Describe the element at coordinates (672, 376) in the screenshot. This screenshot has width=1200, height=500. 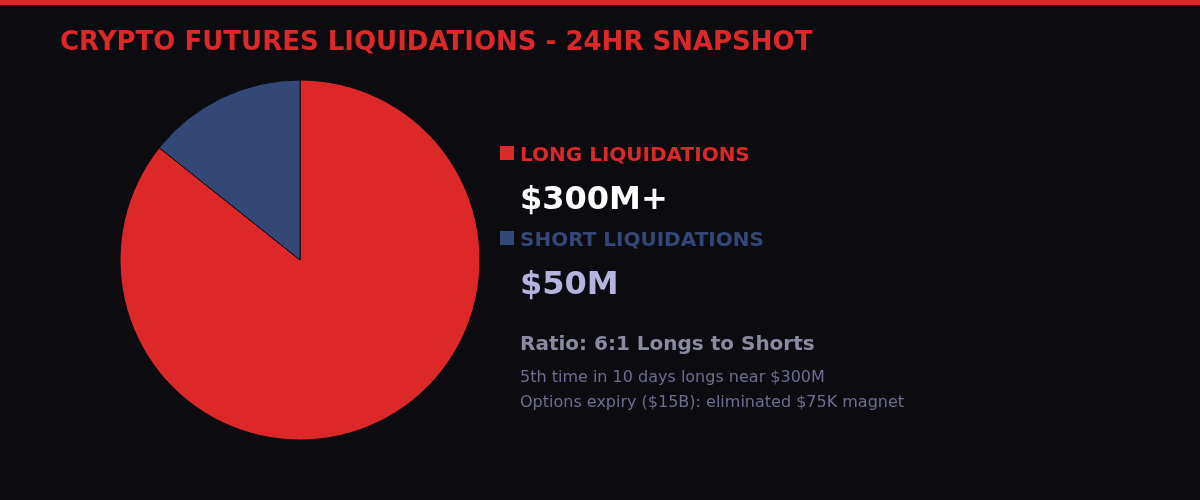
I see `text: 5th time in 10 days longs near $300M` at that location.